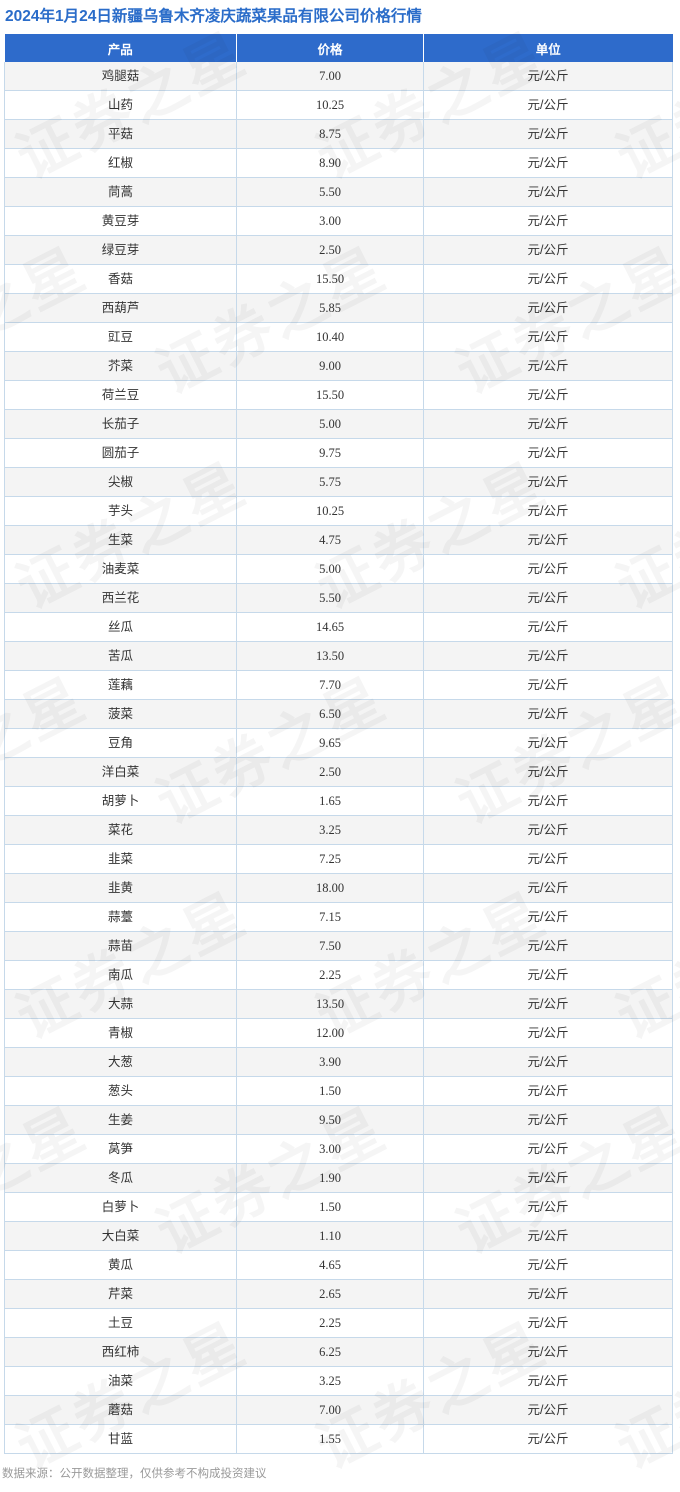 The image size is (680, 1492). I want to click on table-row: 鸡腿菇 7.00 元/公斤, so click(338, 77).